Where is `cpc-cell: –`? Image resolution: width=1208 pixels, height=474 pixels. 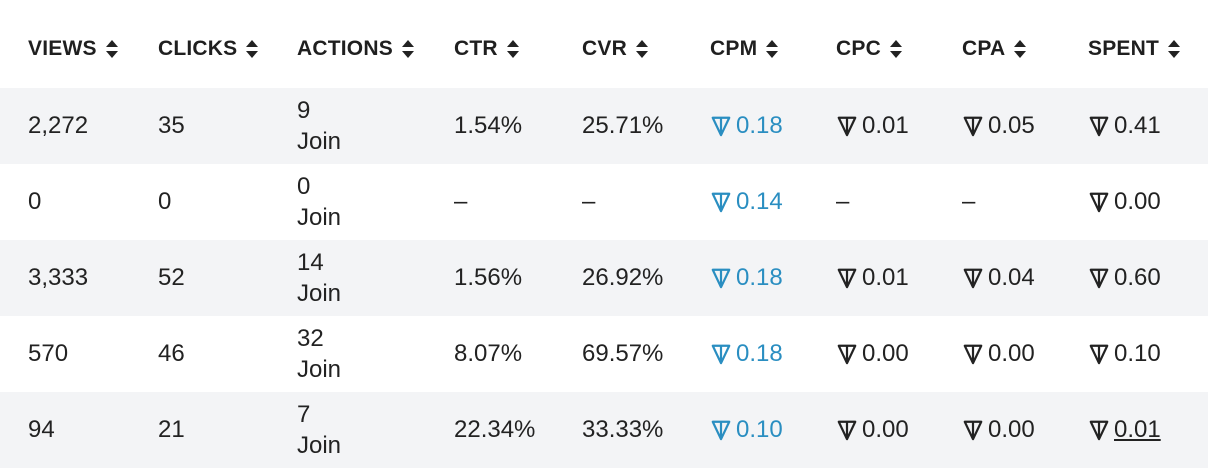 cpc-cell: – is located at coordinates (842, 202).